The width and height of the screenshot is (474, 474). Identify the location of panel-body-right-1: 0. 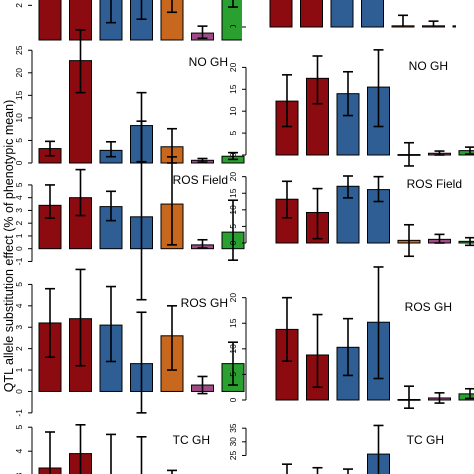
(342, 14).